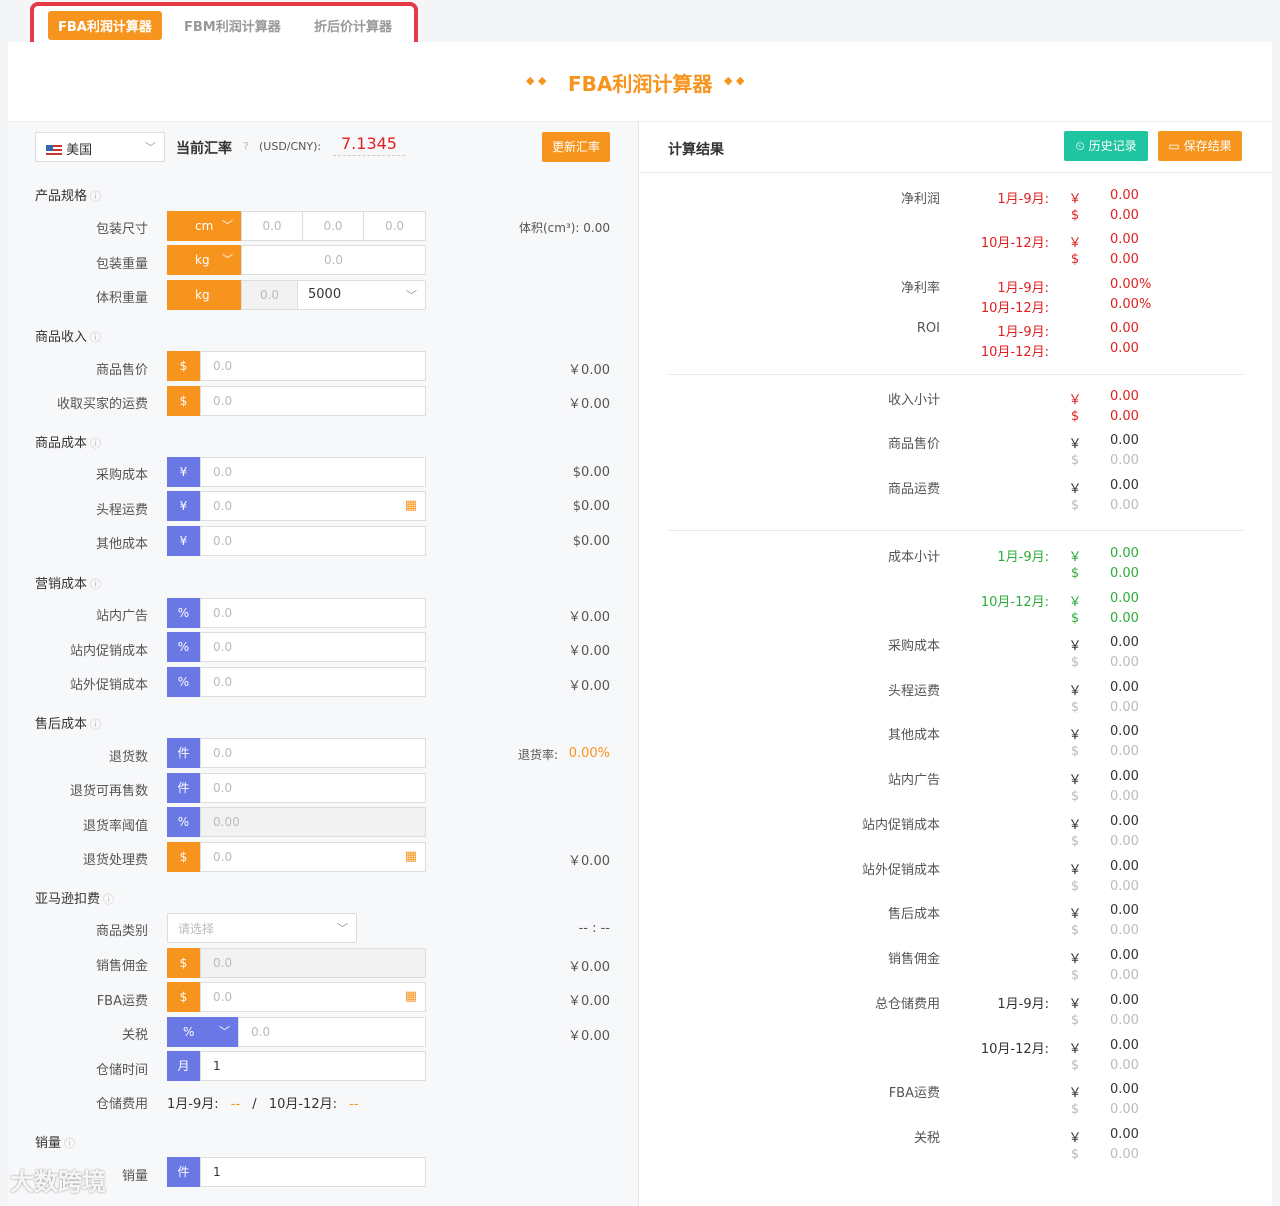  What do you see at coordinates (1124, 1020) in the screenshot?
I see `storage-total-value: 0.00` at bounding box center [1124, 1020].